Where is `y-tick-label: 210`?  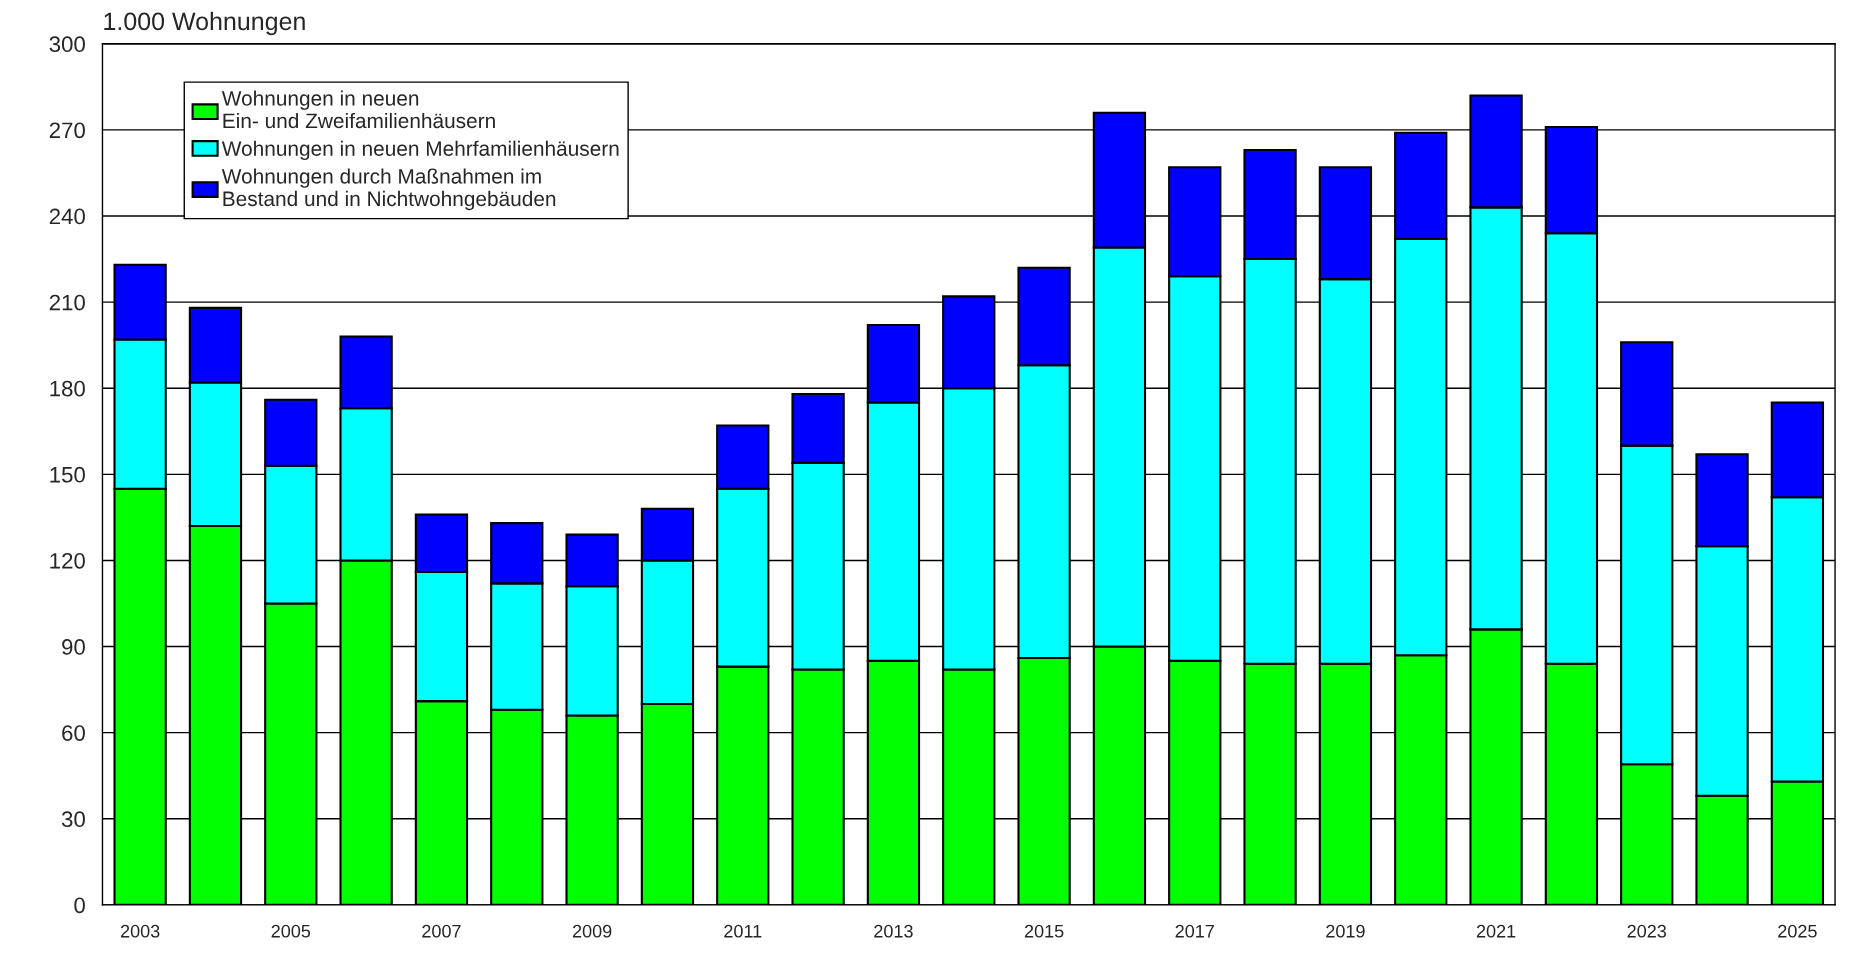
y-tick-label: 210 is located at coordinates (67, 302).